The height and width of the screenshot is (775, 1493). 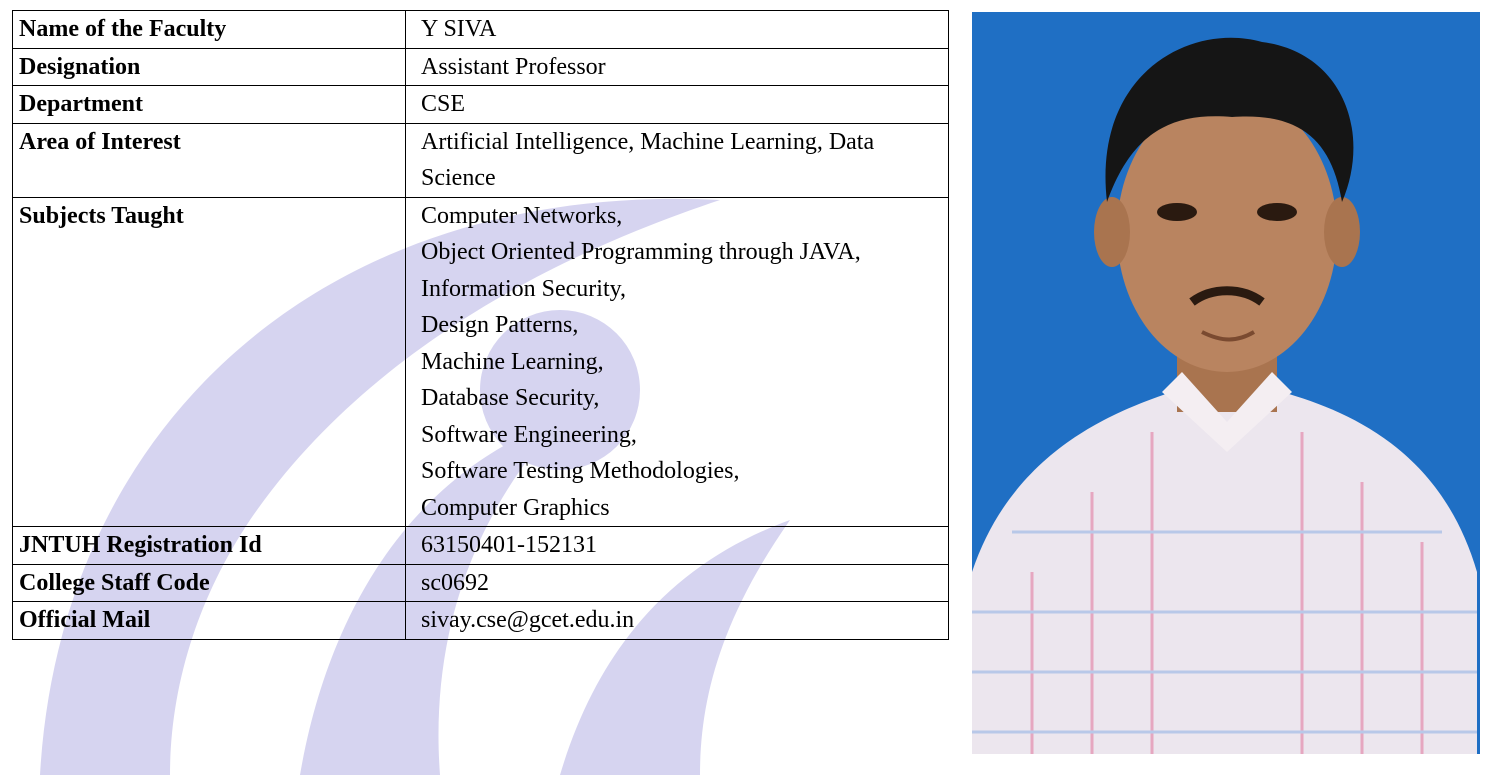 I want to click on field-label: Name of the Faculty, so click(x=209, y=29).